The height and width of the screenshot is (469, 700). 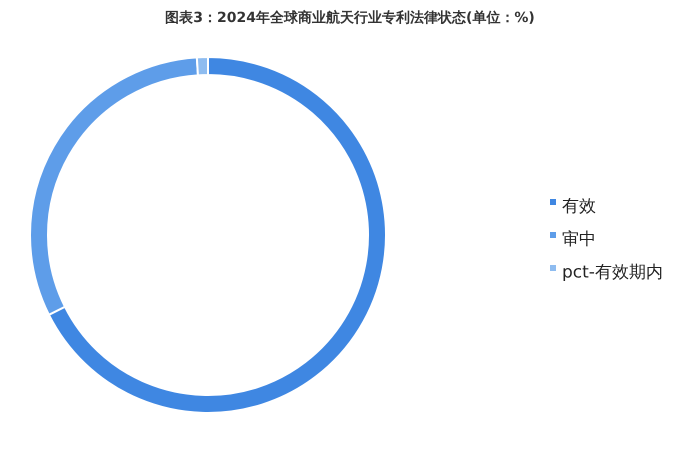 What do you see at coordinates (612, 272) in the screenshot?
I see `legend-label: pct-有效期内` at bounding box center [612, 272].